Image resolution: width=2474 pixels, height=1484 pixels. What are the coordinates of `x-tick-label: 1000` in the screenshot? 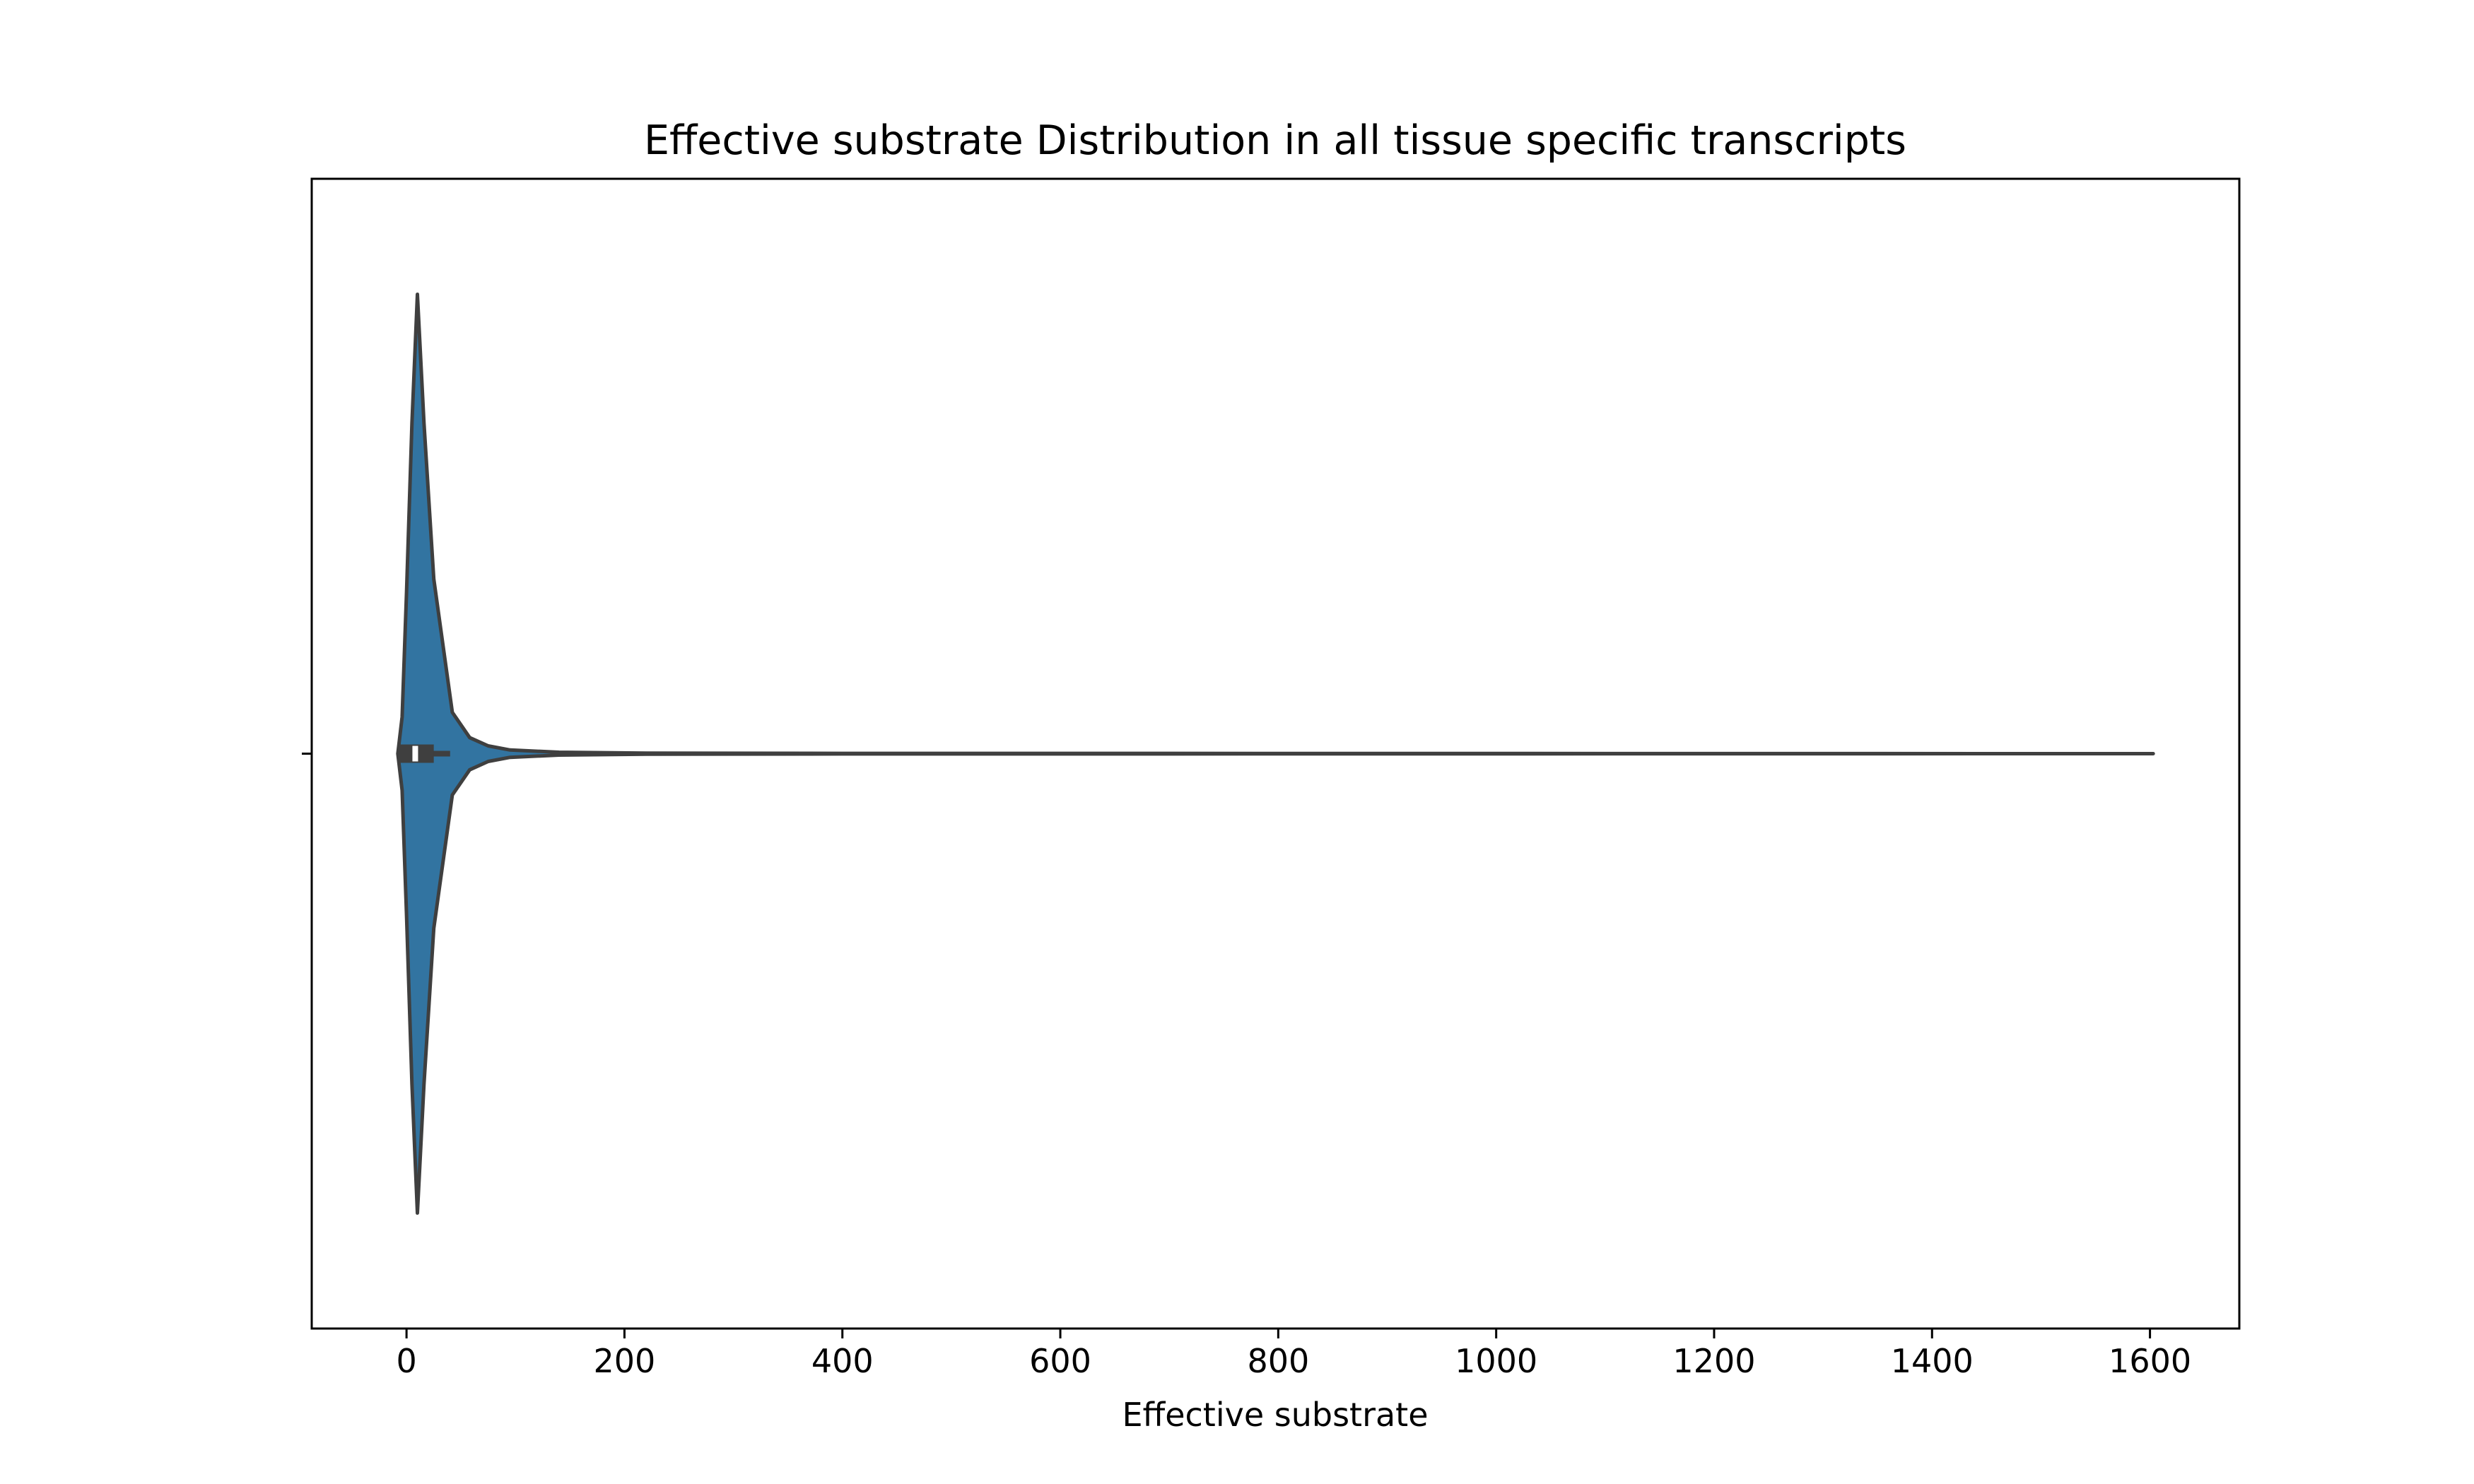 It's located at (1496, 1361).